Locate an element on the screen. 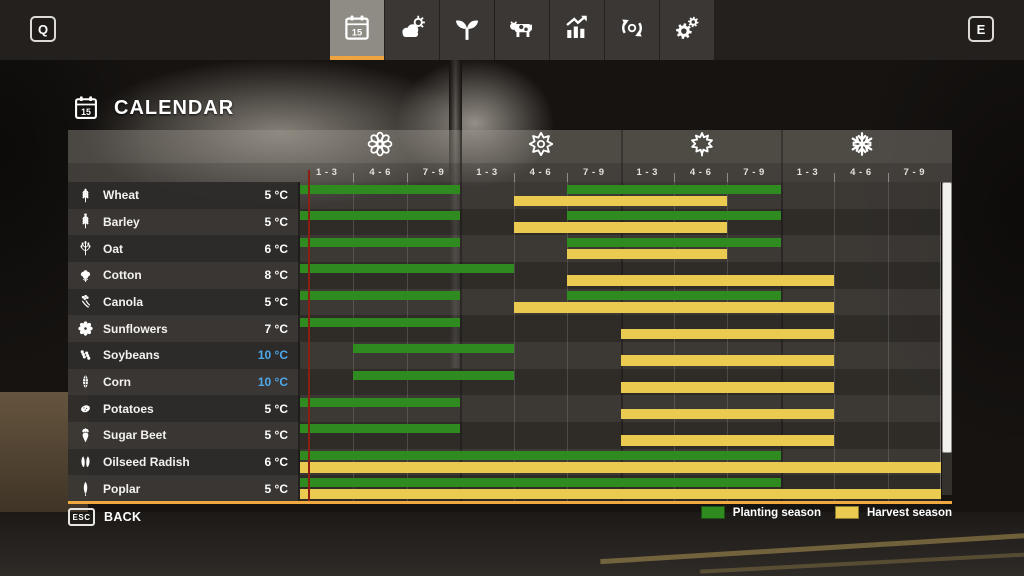 Image resolution: width=1024 pixels, height=576 pixels. crop-label: Barley 5 °C is located at coordinates (184, 222).